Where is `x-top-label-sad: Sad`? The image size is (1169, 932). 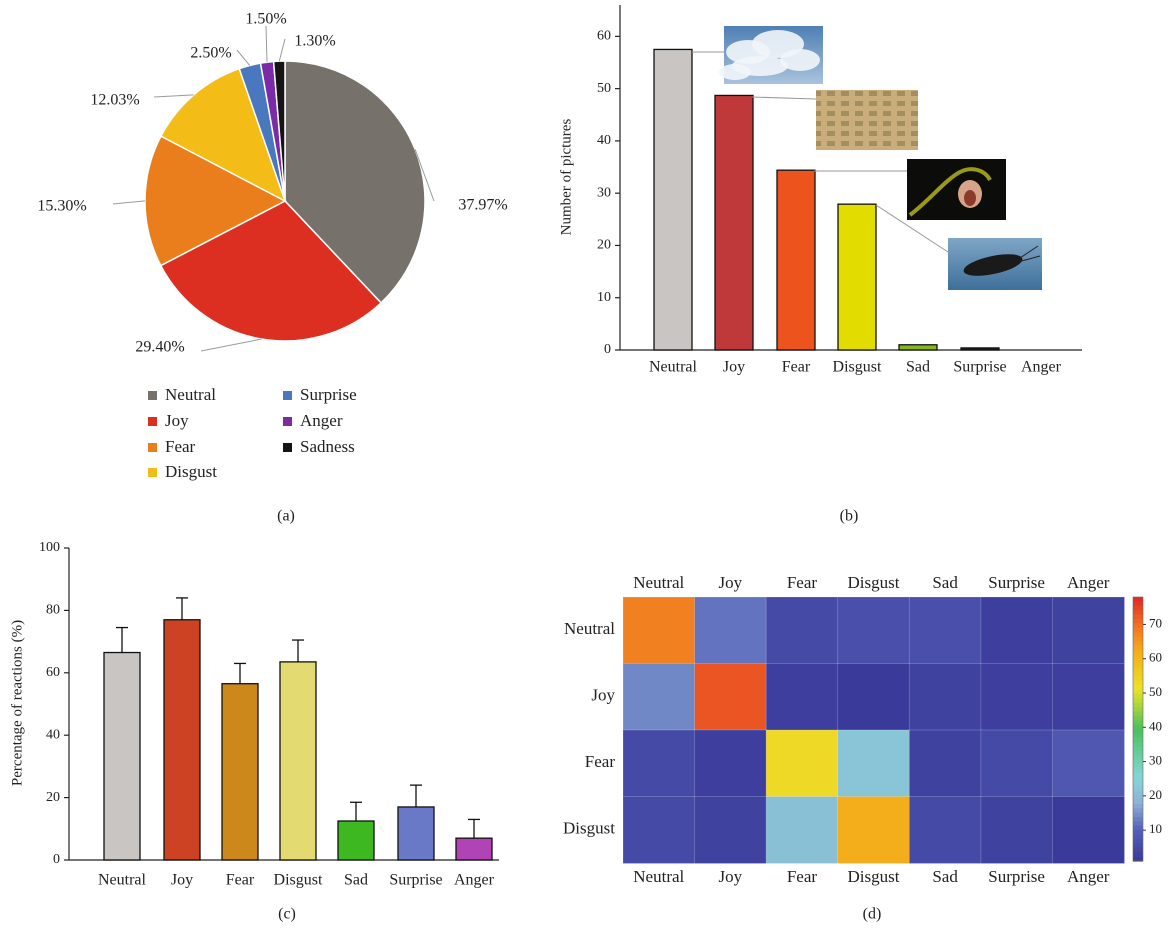
x-top-label-sad: Sad is located at coordinates (945, 582).